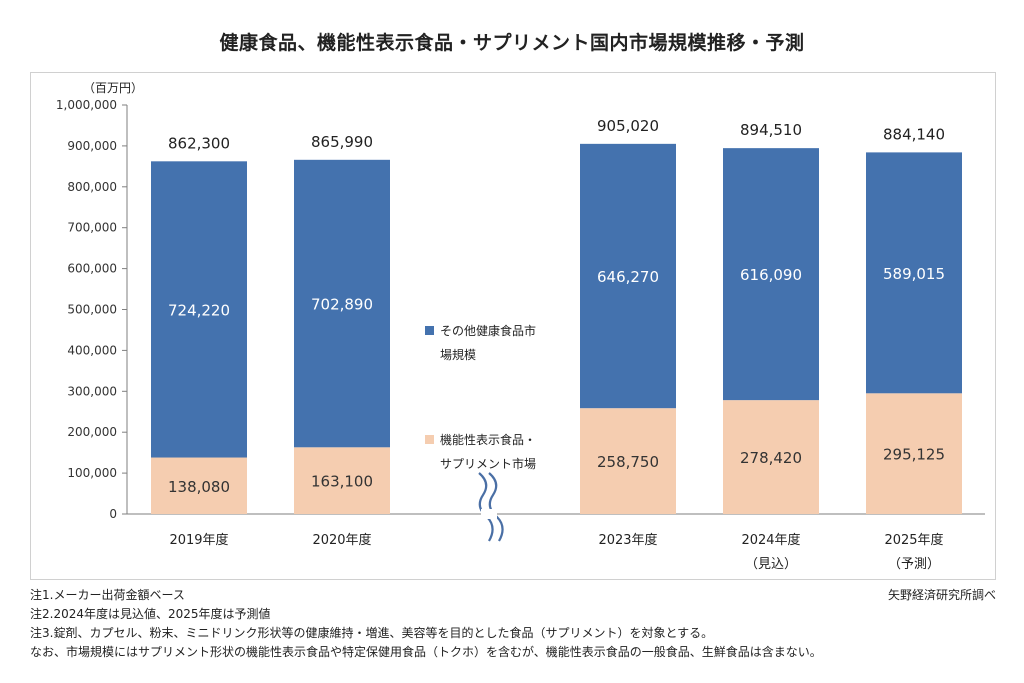  I want to click on note-2: 注2.2024年度は見込値、2025年度は予測値, so click(150, 614).